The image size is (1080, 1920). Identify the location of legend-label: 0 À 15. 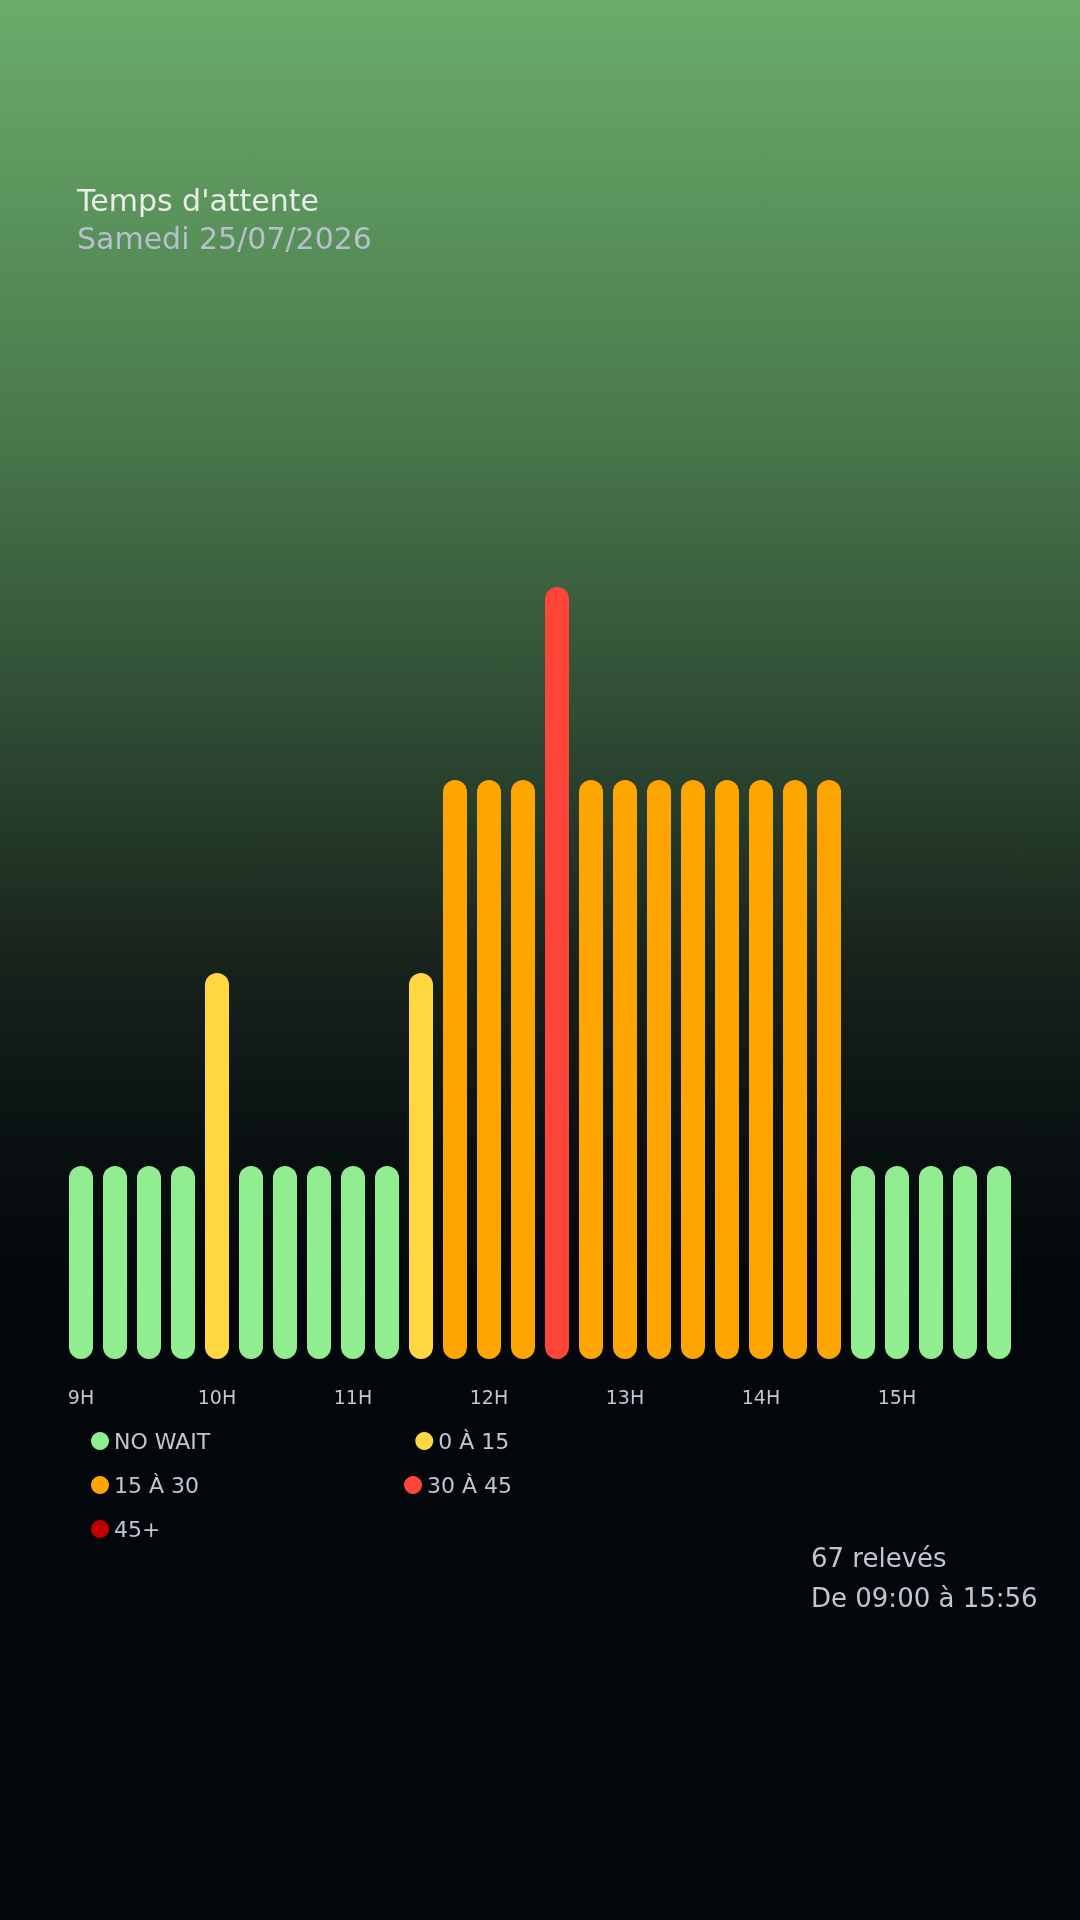
(474, 1441).